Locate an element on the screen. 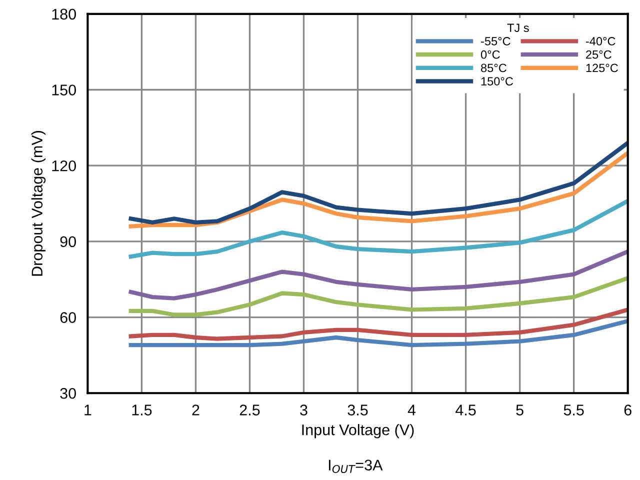 The width and height of the screenshot is (640, 480). text: I$_{OUT}$=3A is located at coordinates (355, 467).